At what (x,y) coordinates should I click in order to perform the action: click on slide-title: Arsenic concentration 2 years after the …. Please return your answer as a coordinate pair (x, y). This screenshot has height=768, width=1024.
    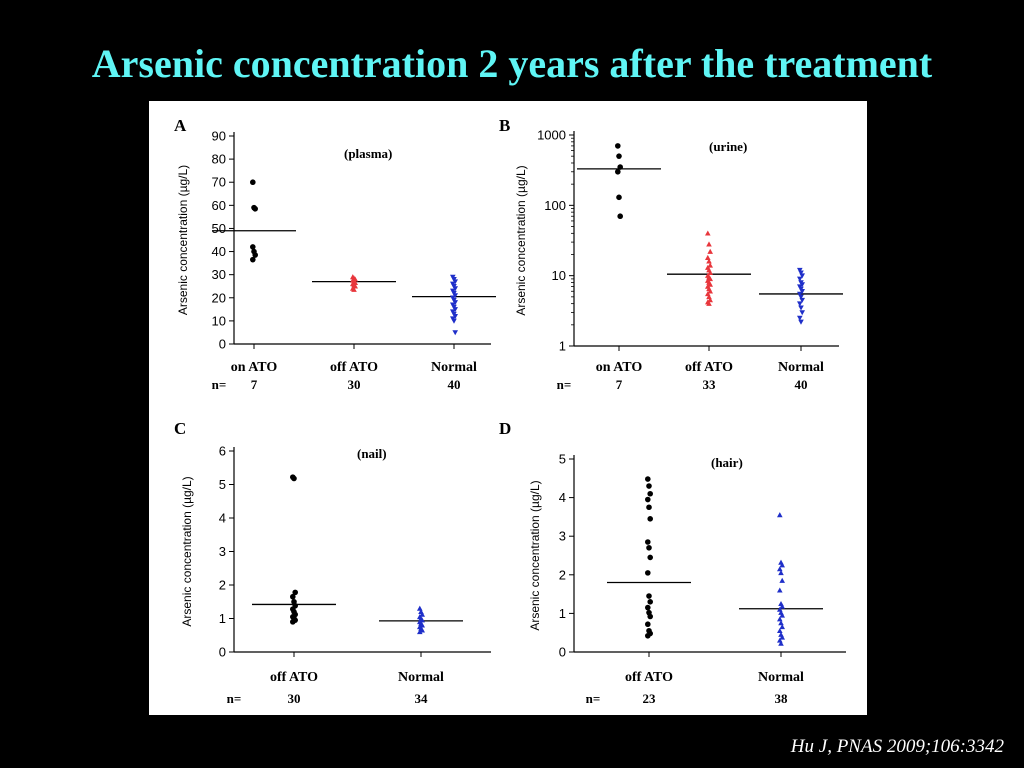
    Looking at the image, I should click on (512, 63).